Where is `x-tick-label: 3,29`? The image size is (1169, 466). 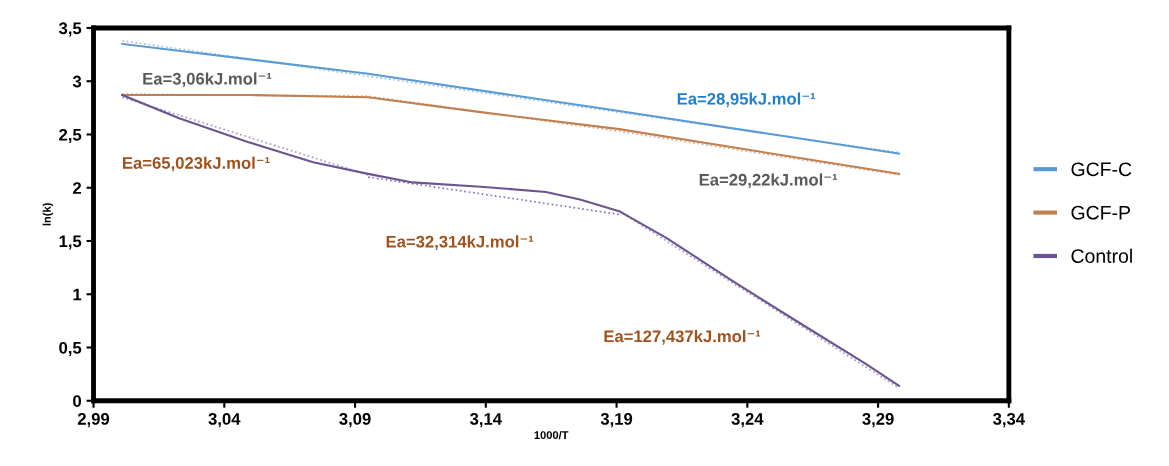
x-tick-label: 3,29 is located at coordinates (878, 420).